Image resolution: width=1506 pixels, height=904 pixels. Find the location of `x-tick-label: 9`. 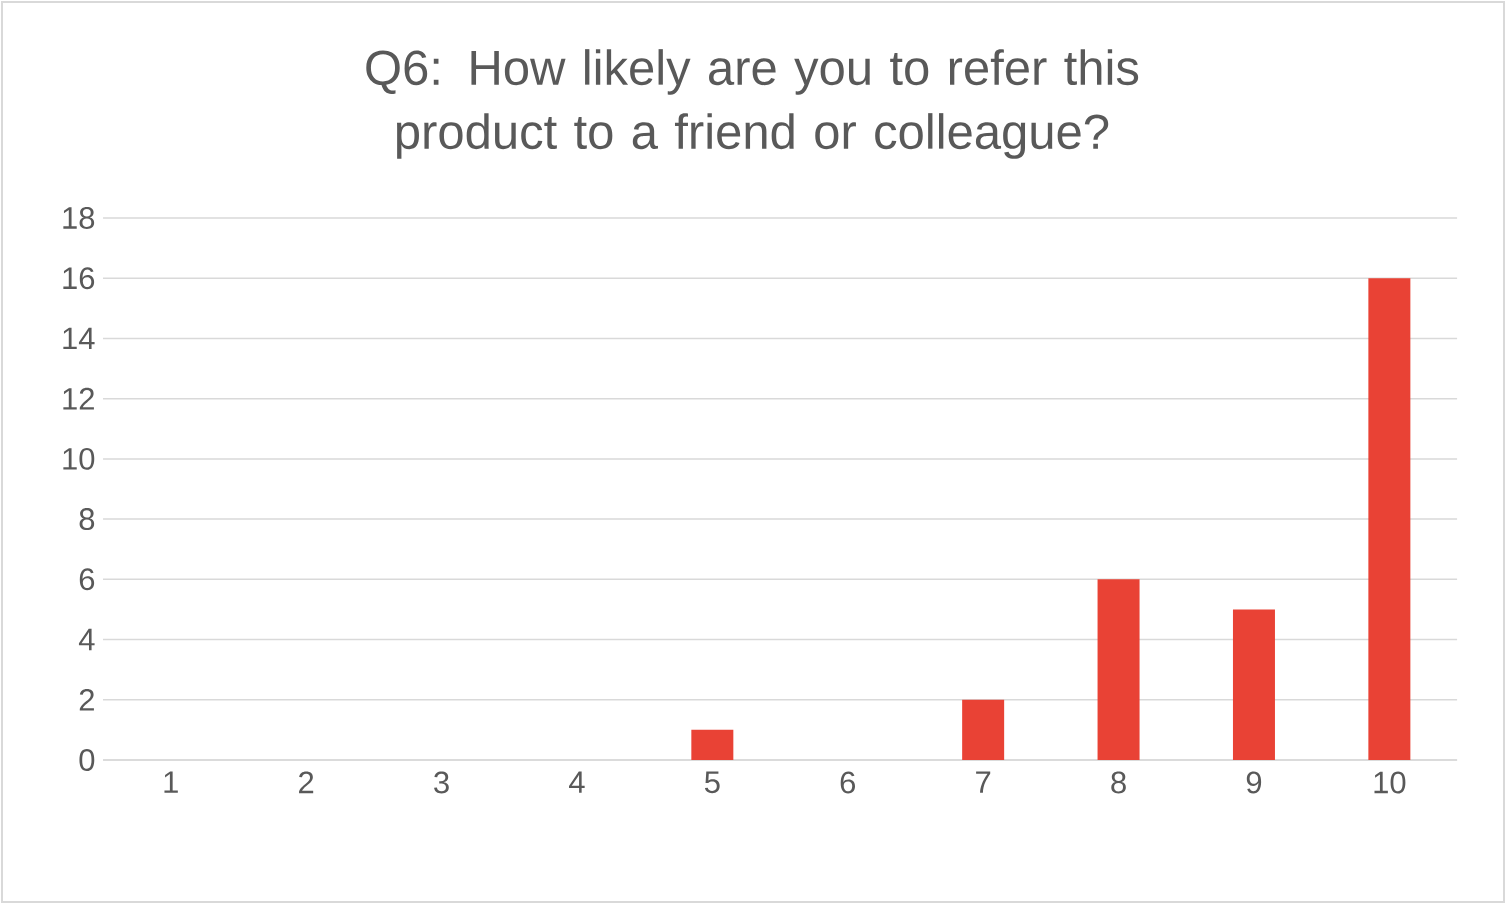

x-tick-label: 9 is located at coordinates (1254, 782).